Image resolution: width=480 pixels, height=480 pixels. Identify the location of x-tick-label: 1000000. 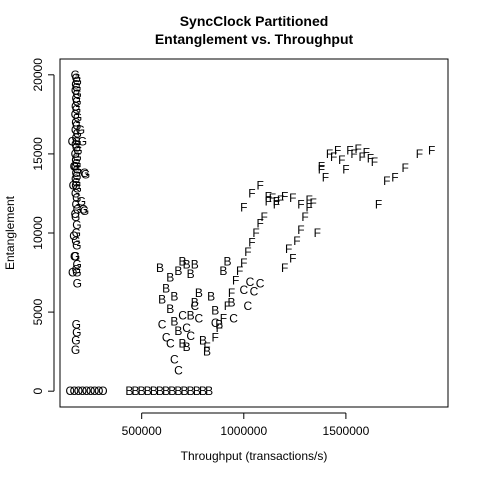
(243, 431).